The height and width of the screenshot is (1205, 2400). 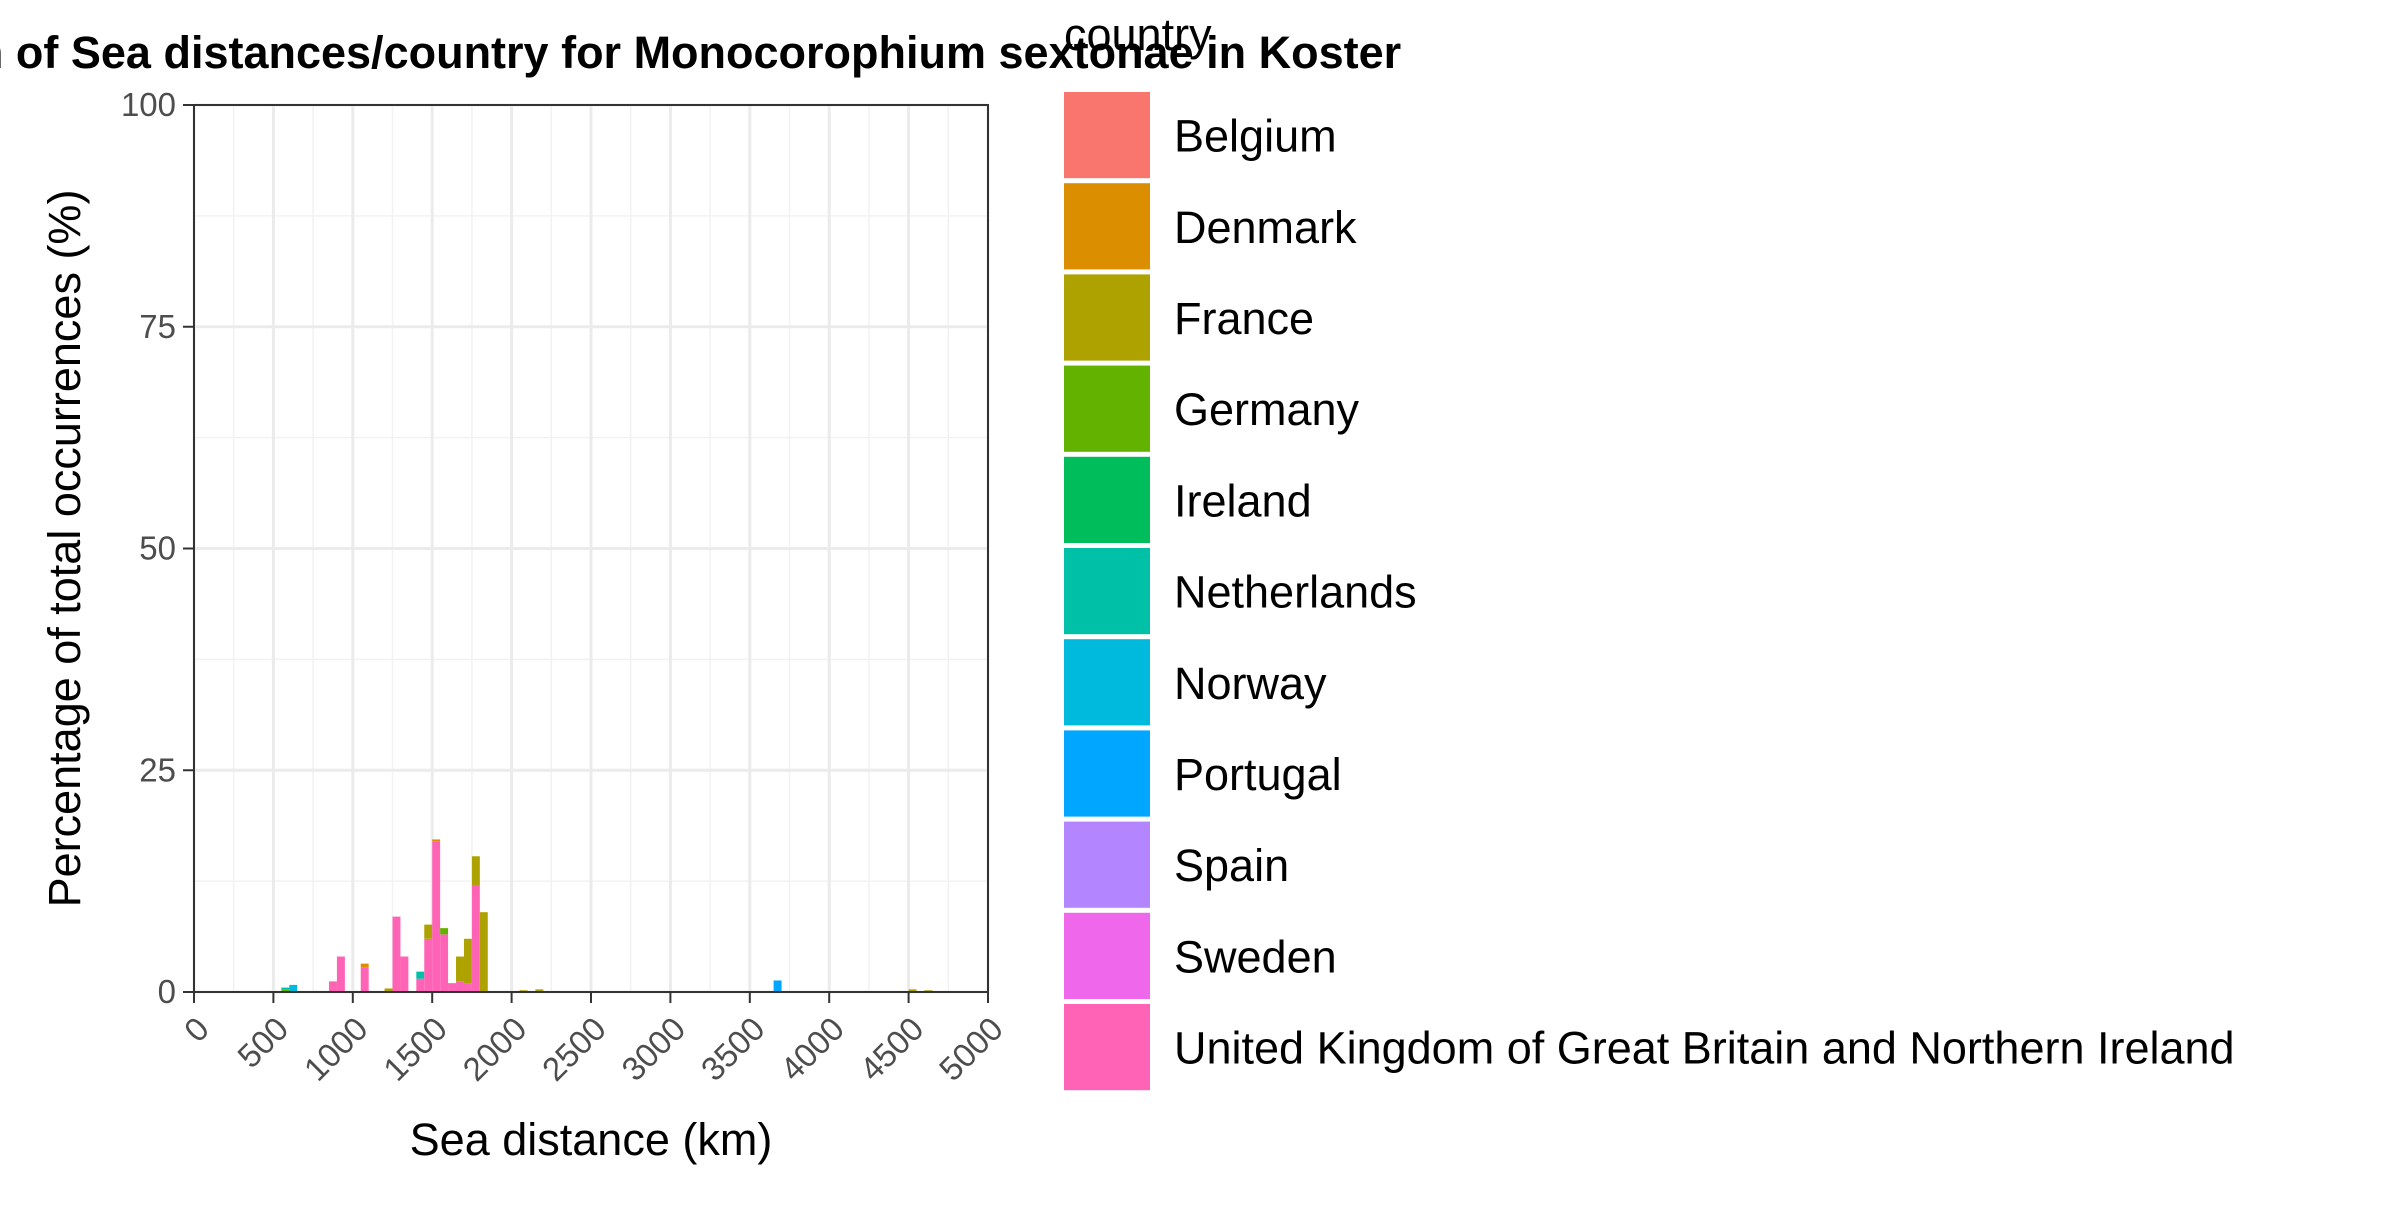 I want to click on legend-entry: Portugal, so click(x=1203, y=773).